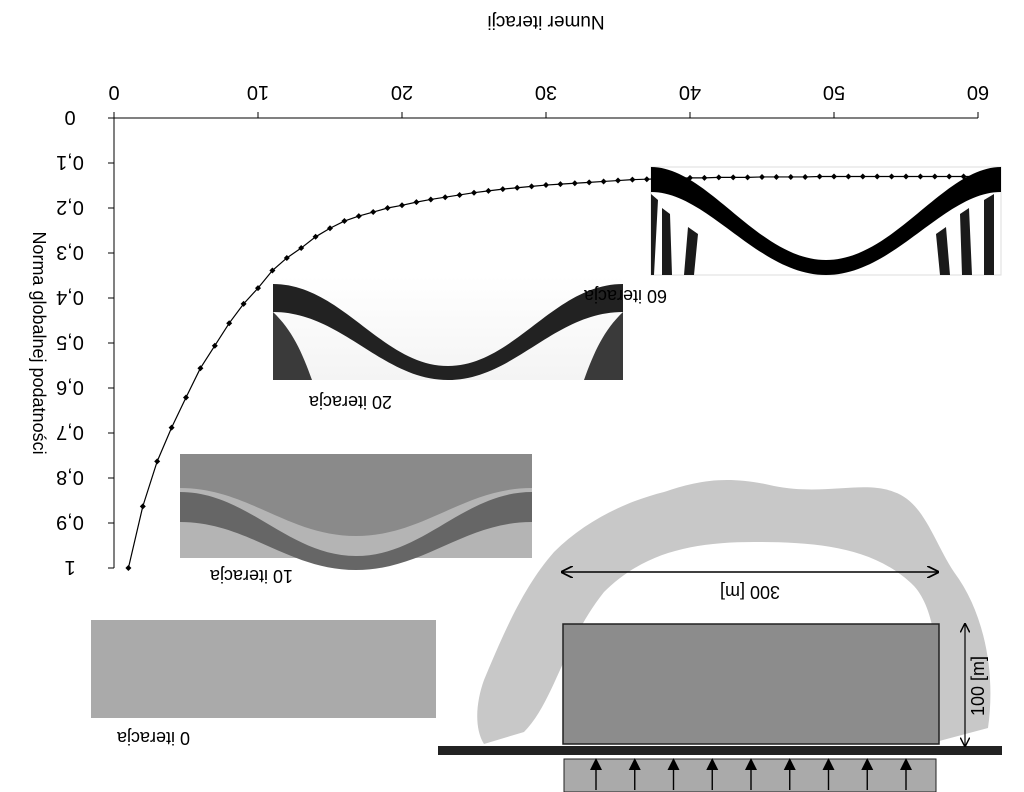 This screenshot has width=1024, height=792. What do you see at coordinates (546, 92) in the screenshot?
I see `x-tick-label: 30` at bounding box center [546, 92].